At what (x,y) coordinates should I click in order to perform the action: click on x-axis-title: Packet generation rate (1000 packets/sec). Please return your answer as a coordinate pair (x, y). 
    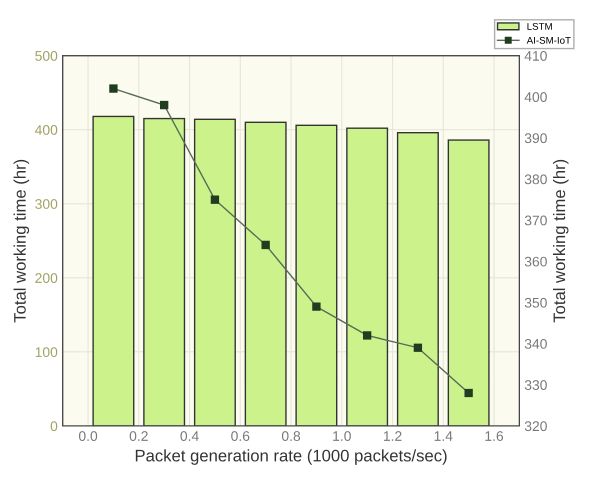
    Looking at the image, I should click on (291, 457).